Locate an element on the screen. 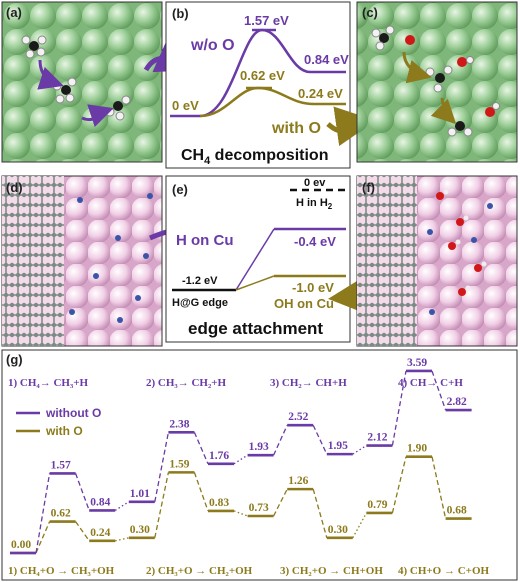 The image size is (520, 582). without-o-value-label-9: 2.12 is located at coordinates (377, 438).